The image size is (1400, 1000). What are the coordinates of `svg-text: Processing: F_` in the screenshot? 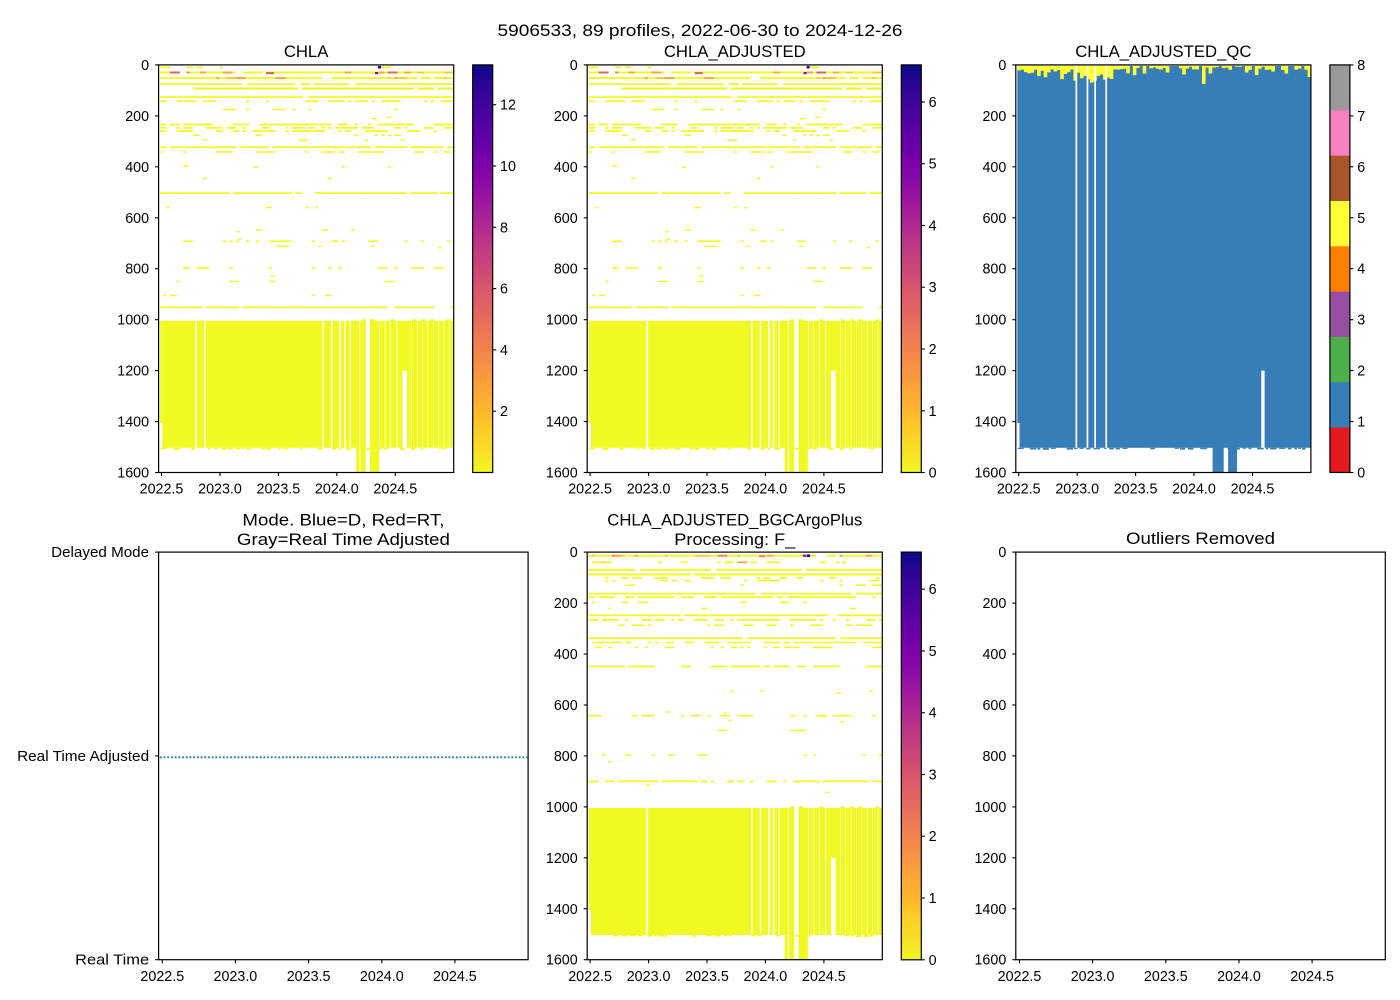 It's located at (735, 539).